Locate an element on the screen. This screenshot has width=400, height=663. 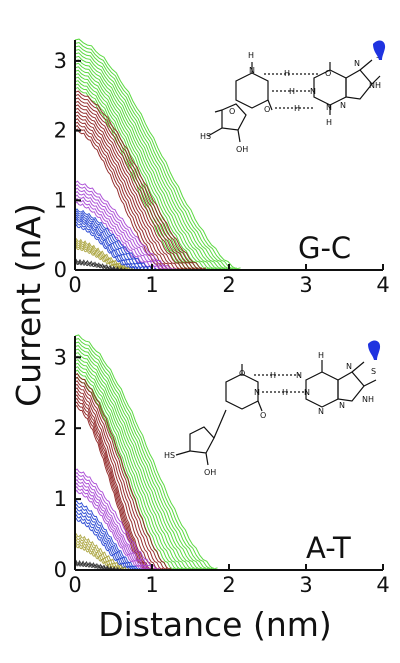
y-axis-label: Current (nA) is located at coordinates (28, 305).